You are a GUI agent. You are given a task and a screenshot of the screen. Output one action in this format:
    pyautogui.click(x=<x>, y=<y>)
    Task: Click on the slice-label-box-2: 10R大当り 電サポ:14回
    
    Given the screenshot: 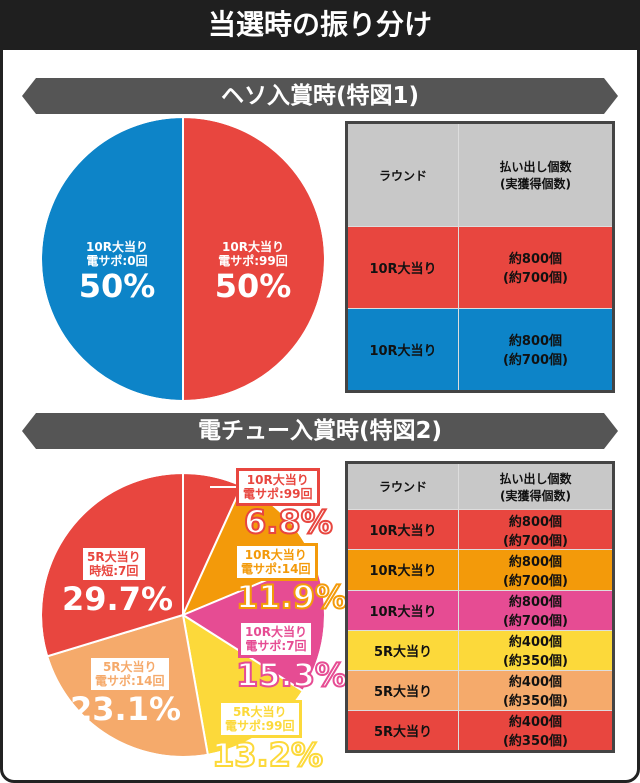 What is the action you would take?
    pyautogui.click(x=276, y=562)
    